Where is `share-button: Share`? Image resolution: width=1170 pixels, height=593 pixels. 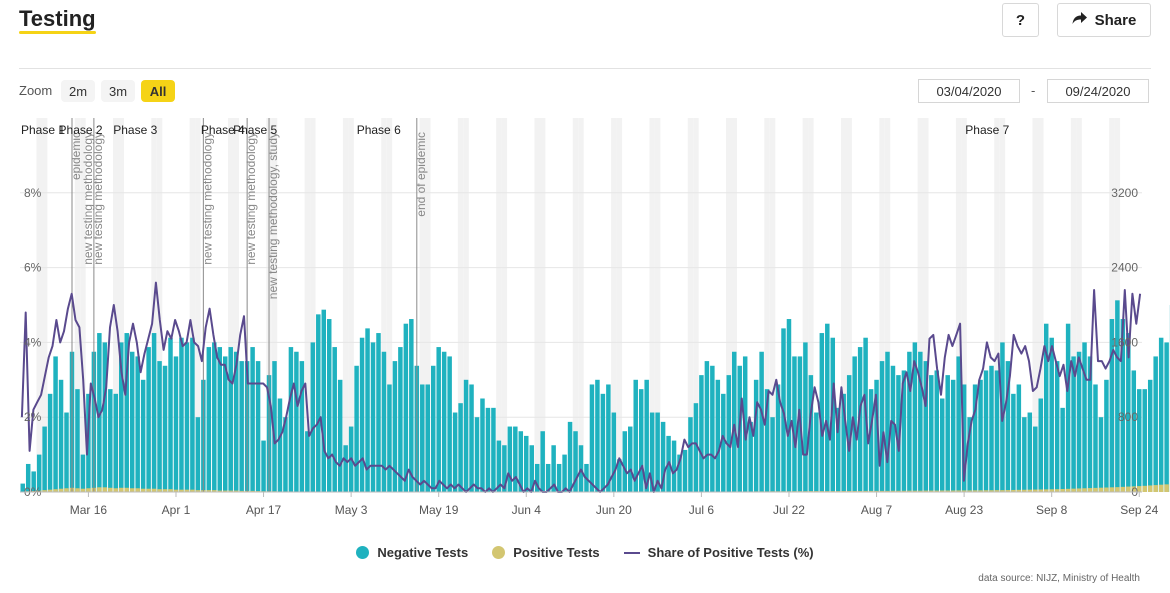
share-button: Share is located at coordinates (1104, 20).